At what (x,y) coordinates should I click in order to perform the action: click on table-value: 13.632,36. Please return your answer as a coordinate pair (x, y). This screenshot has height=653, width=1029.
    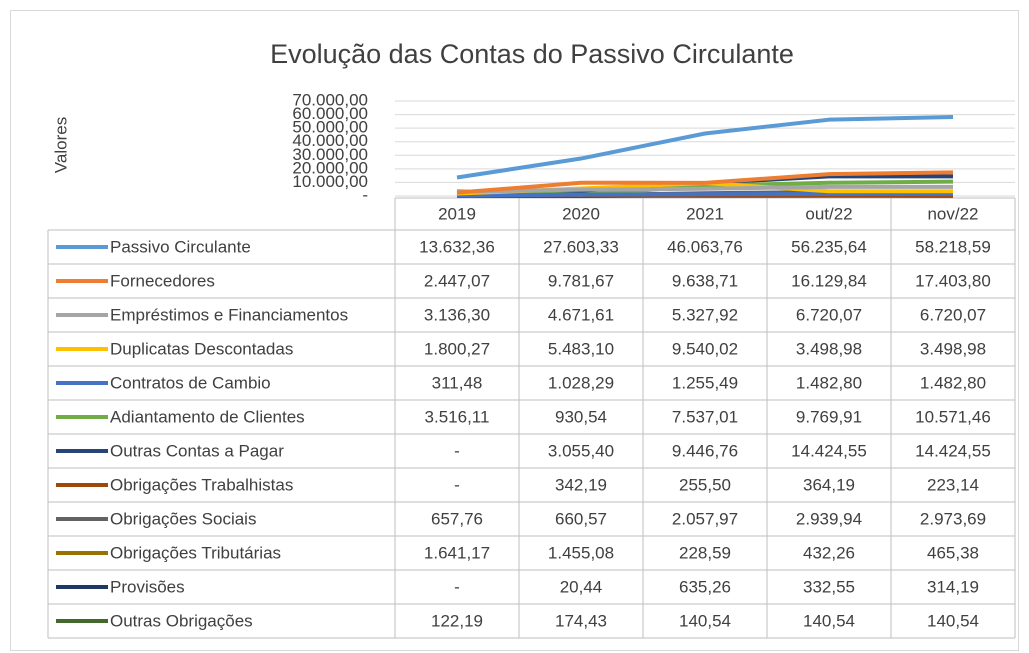
    Looking at the image, I should click on (457, 246).